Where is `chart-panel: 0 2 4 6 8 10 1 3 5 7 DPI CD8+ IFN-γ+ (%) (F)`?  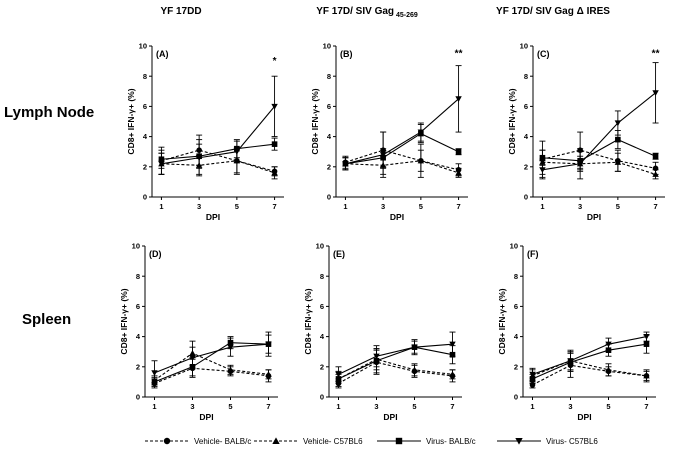
chart-panel: 0 2 4 6 8 10 1 3 5 7 DPI CD8+ IFN-γ+ (%) (F) is located at coordinates (576, 332).